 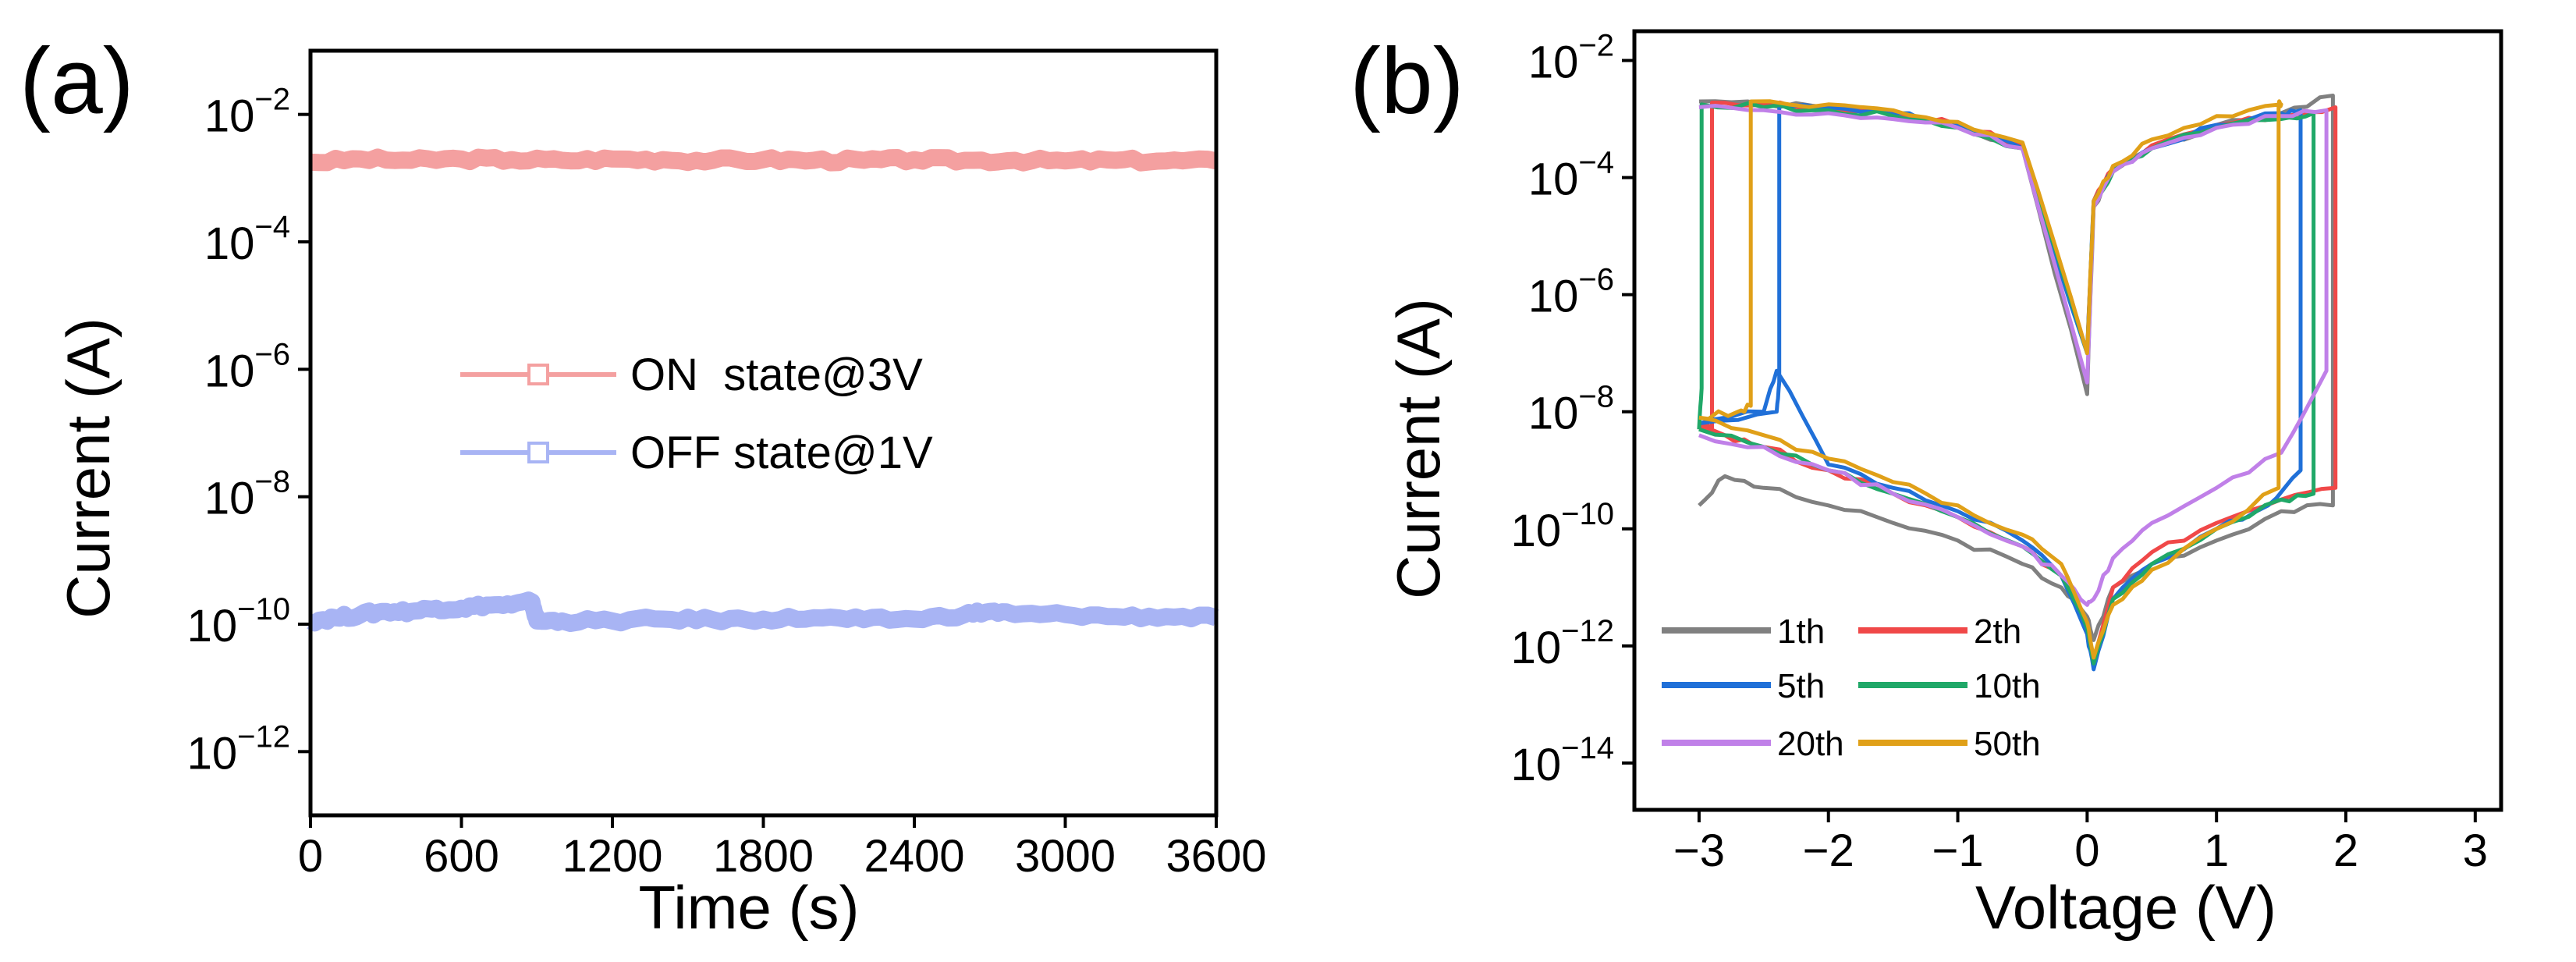 What do you see at coordinates (2013, 356) in the screenshot?
I see `panel-b-series-20th` at bounding box center [2013, 356].